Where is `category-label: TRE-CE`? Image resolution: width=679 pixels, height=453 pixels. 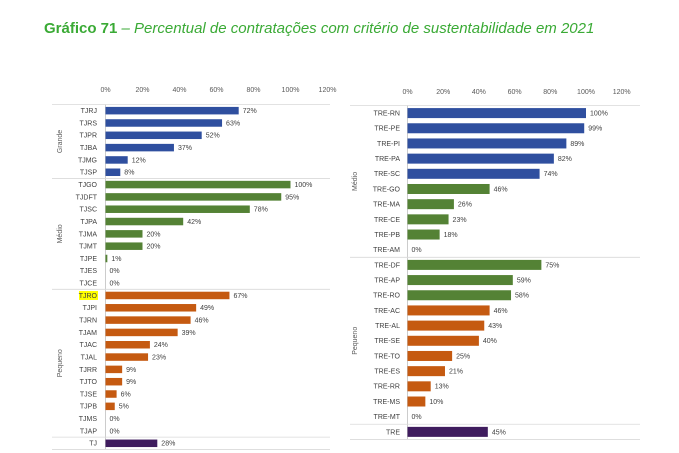
category-label: TRE-CE is located at coordinates (387, 220).